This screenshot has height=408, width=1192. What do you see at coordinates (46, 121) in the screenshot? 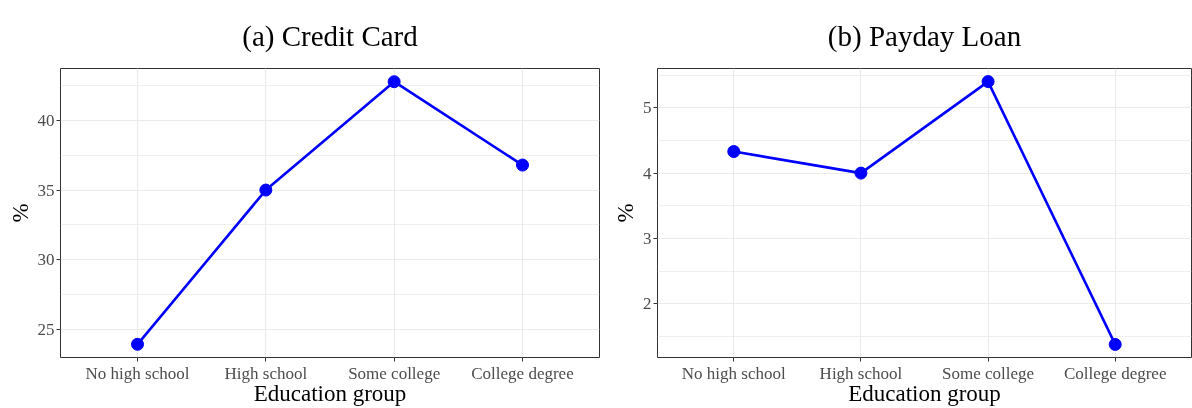
I see `y-tick-label: 40` at bounding box center [46, 121].